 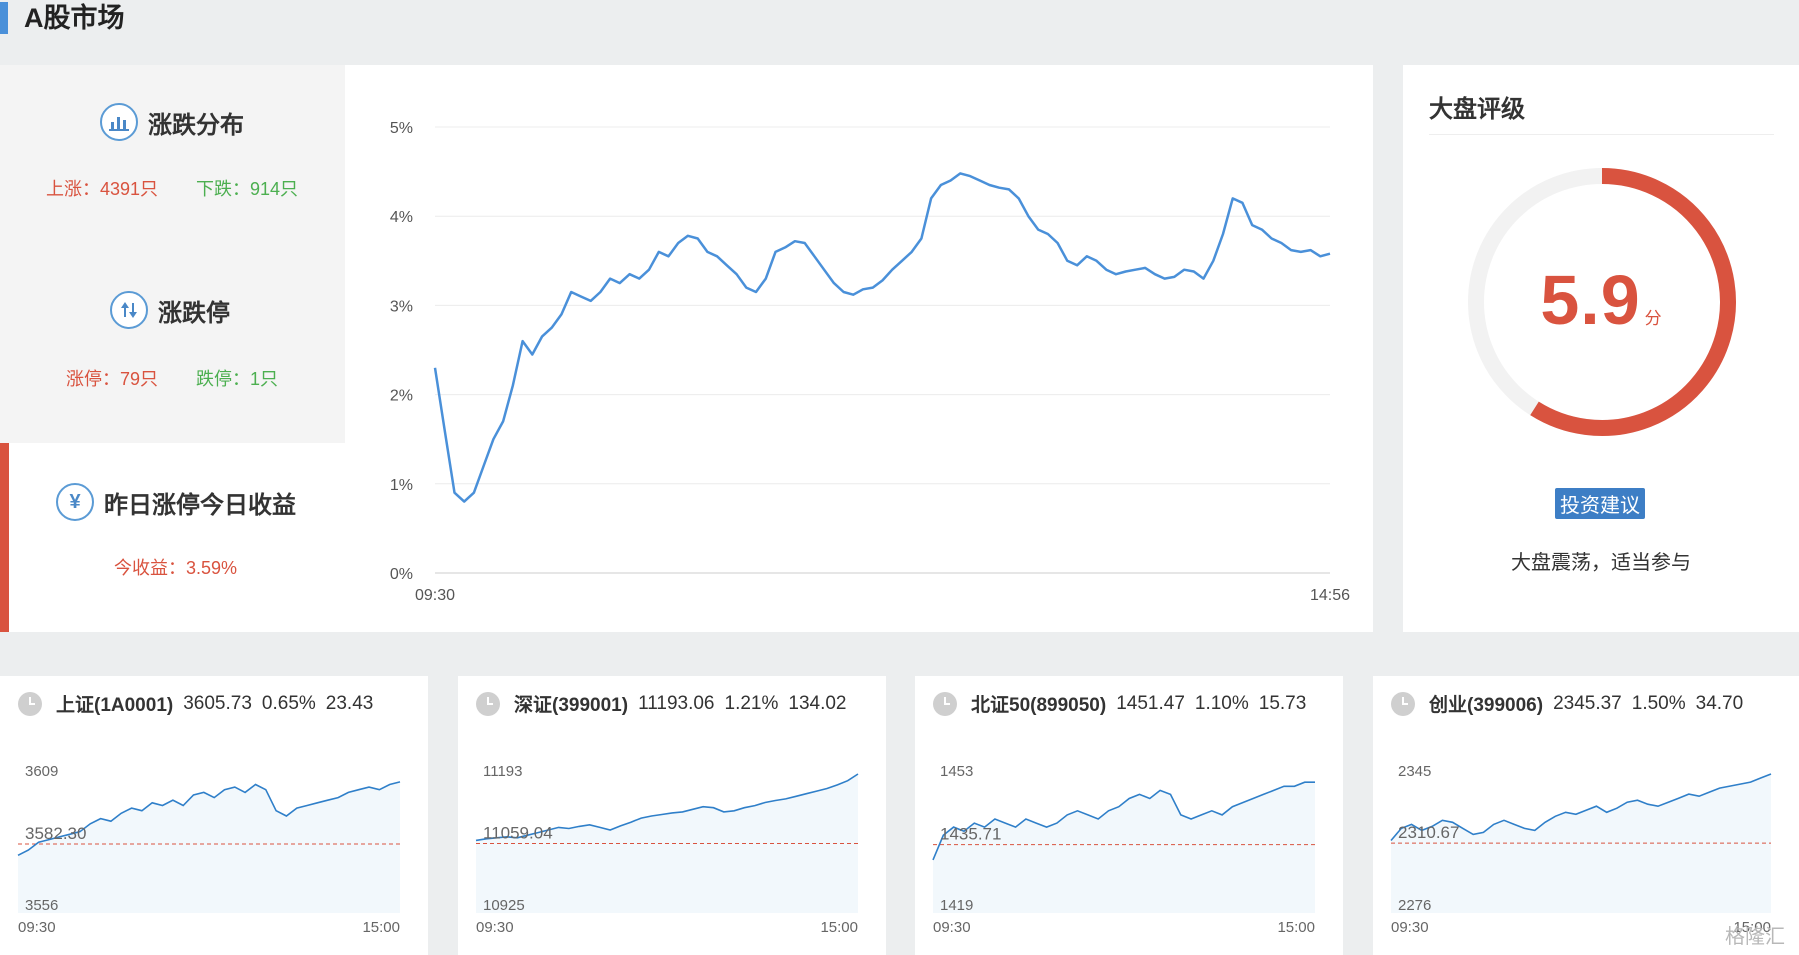 What do you see at coordinates (4, 18) in the screenshot?
I see `header-accent-bar` at bounding box center [4, 18].